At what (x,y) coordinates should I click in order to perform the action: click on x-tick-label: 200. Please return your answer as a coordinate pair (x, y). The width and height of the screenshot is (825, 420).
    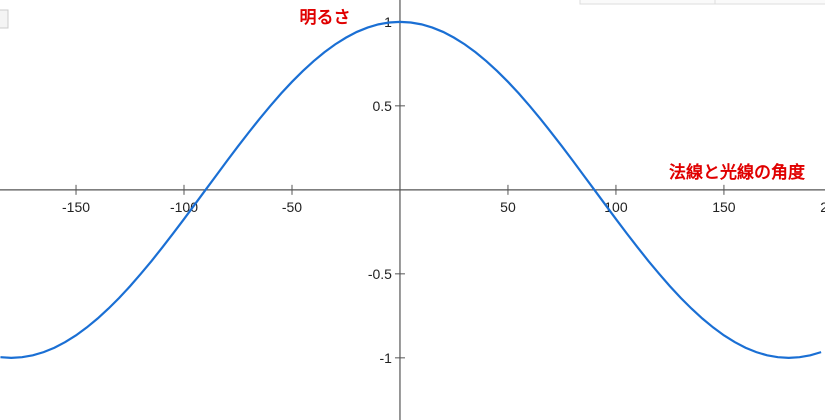
    Looking at the image, I should click on (822, 207).